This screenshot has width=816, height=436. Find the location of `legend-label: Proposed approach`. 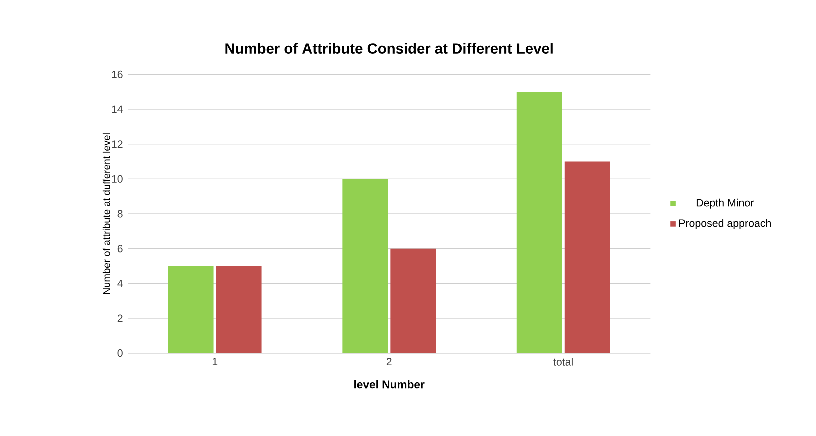

legend-label: Proposed approach is located at coordinates (725, 224).